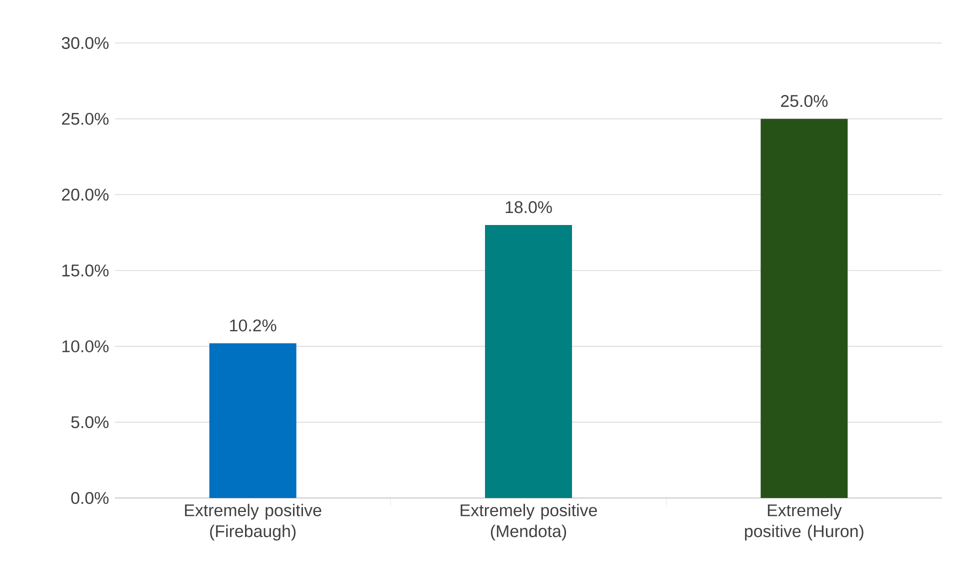  Describe the element at coordinates (85, 194) in the screenshot. I see `y-tick-label: 20.0%` at that location.